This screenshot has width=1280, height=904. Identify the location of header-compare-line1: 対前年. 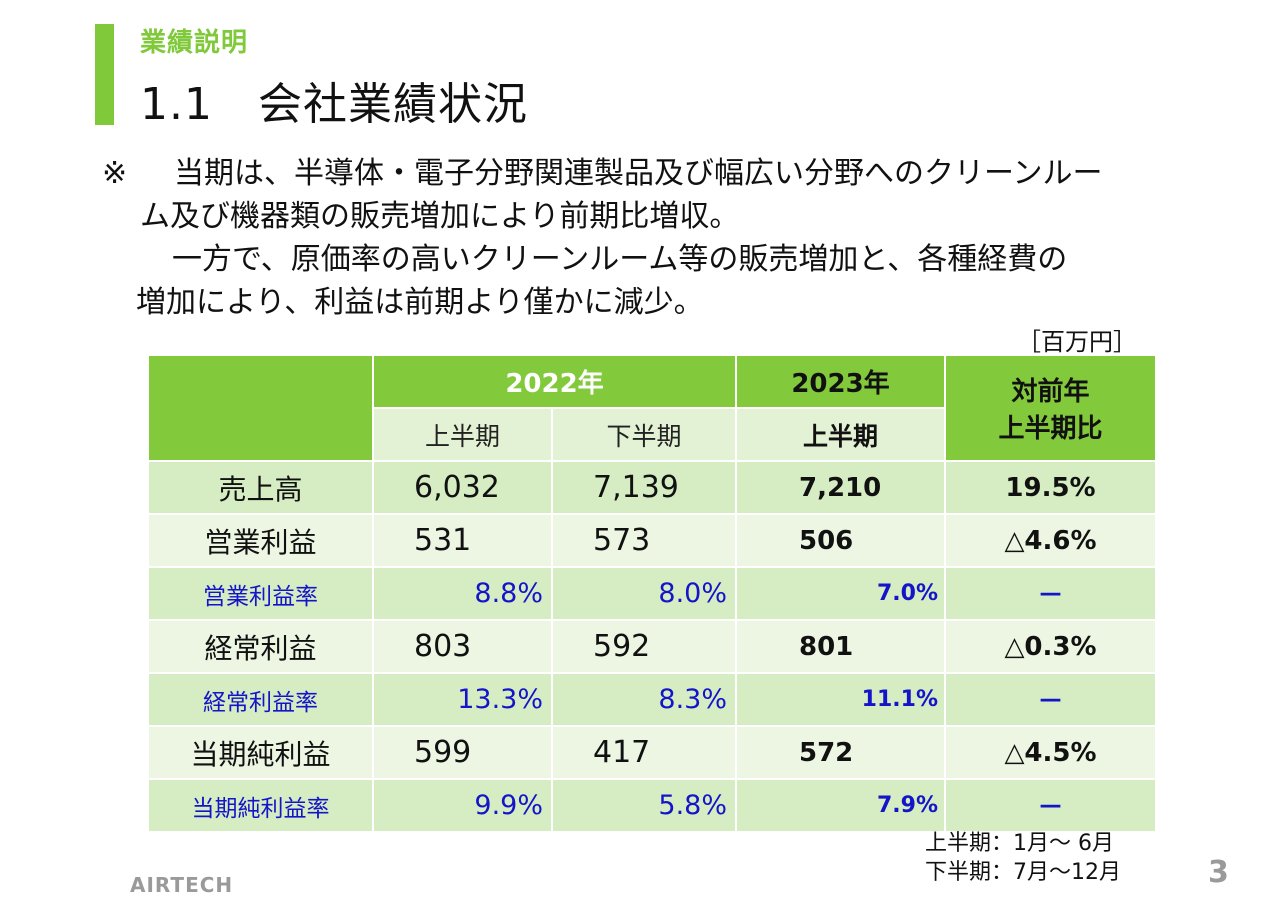
(1050, 392).